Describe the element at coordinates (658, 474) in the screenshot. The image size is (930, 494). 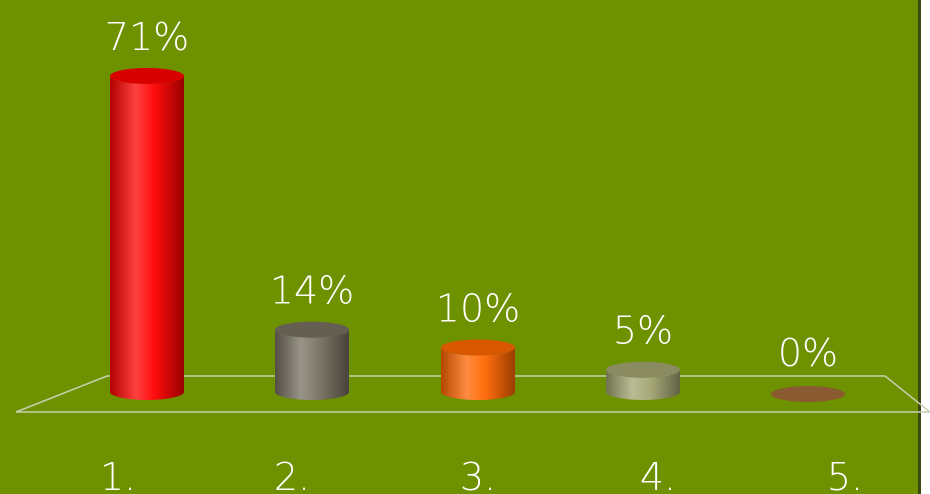
I see `x-tick-label: 4.` at that location.